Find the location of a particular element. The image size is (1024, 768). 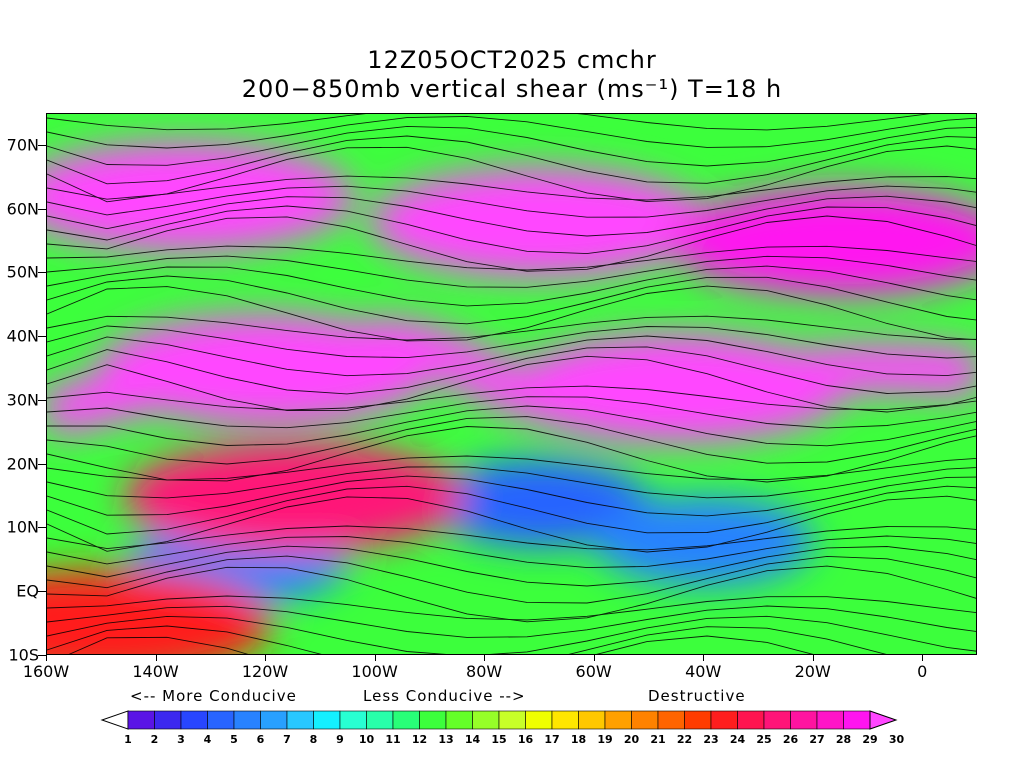

shear-region-south-pacific-high is located at coordinates (159, 611).